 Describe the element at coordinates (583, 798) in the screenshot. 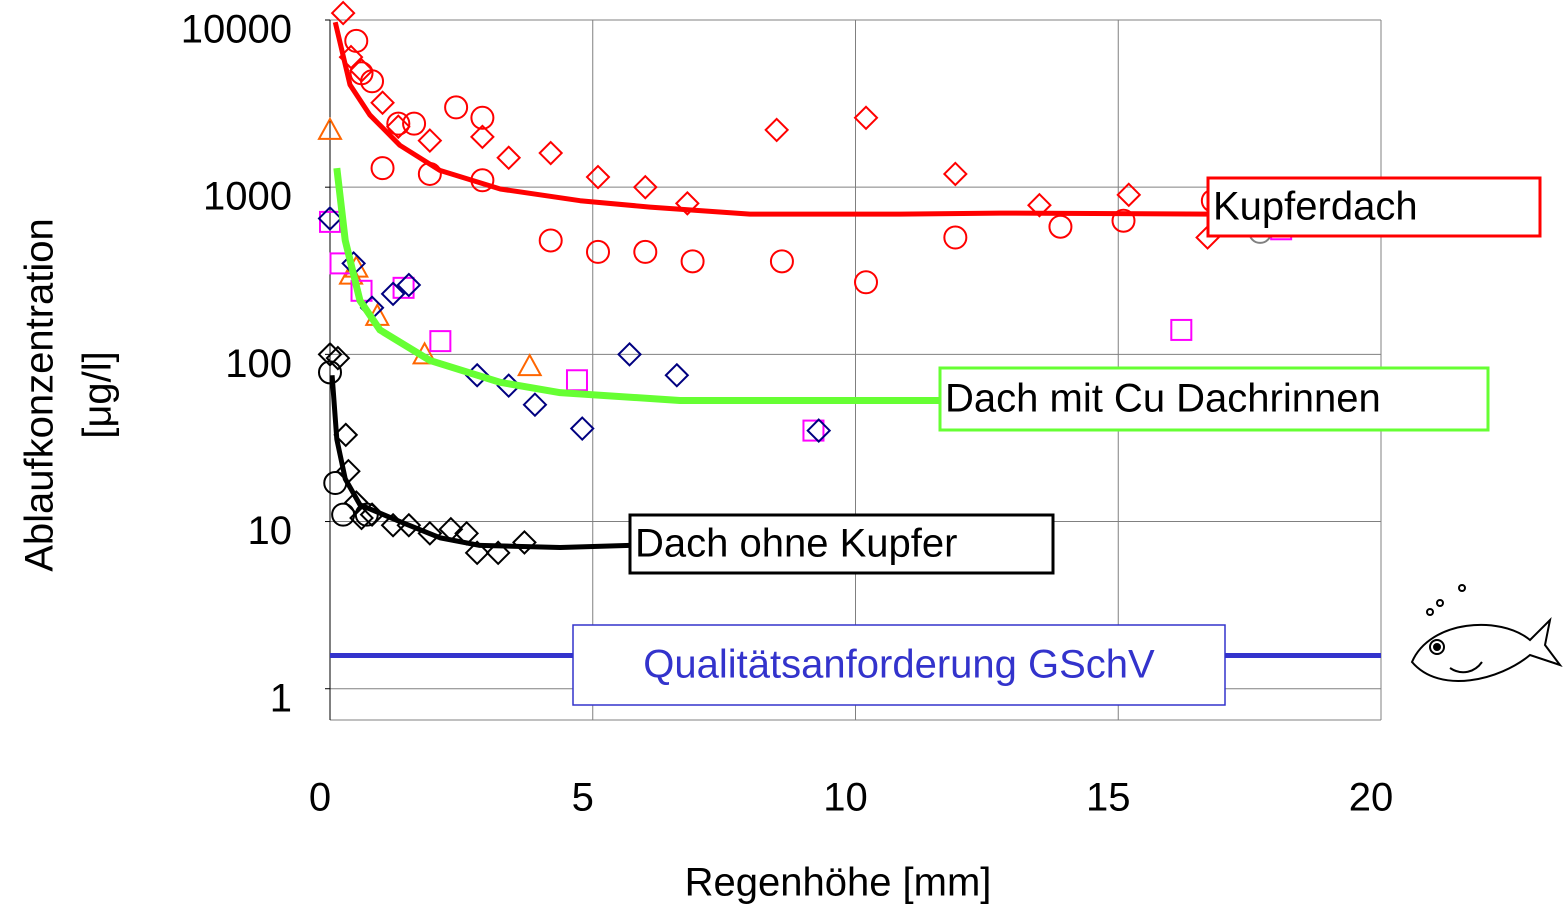

I see `x-tick-label: 5` at that location.